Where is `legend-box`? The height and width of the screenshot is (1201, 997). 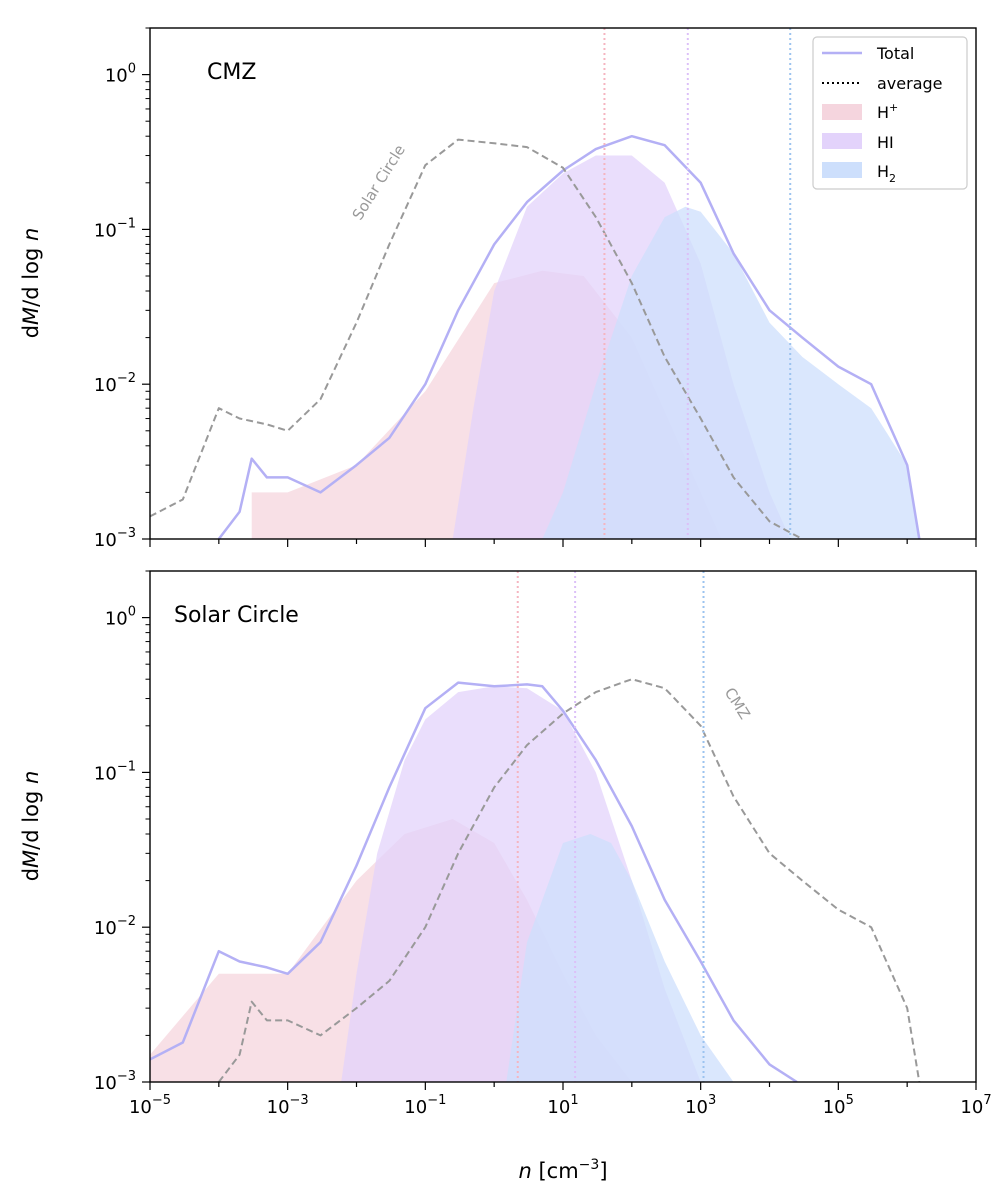 legend-box is located at coordinates (890, 113).